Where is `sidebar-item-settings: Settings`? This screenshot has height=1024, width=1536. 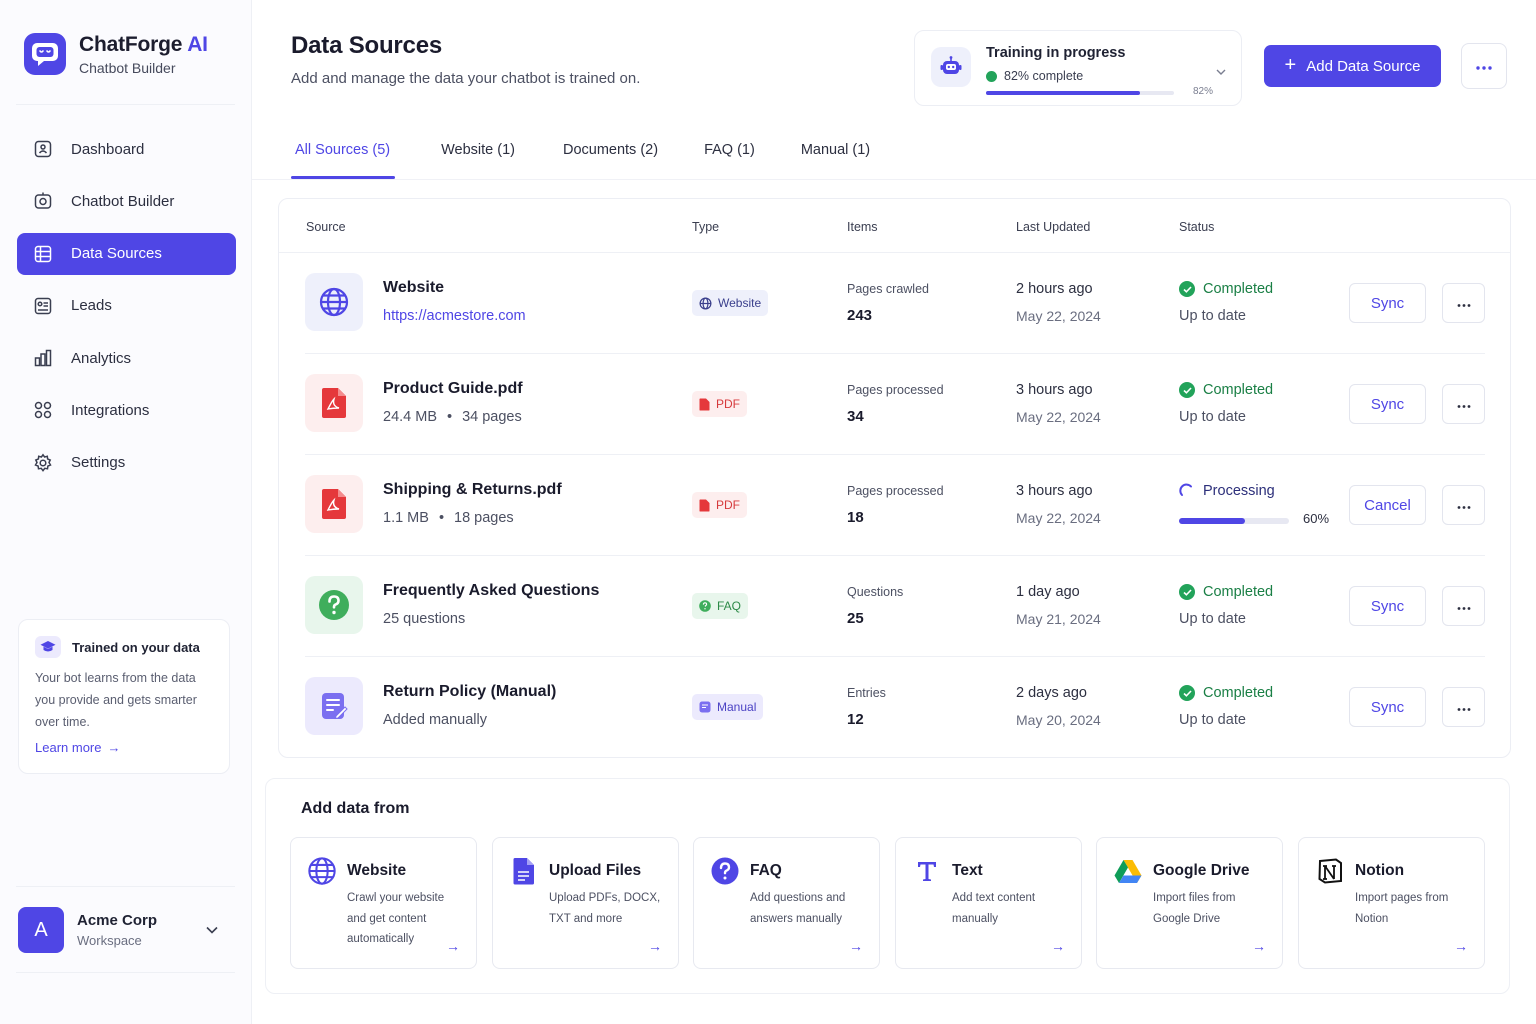
sidebar-item-settings: Settings is located at coordinates (126, 463).